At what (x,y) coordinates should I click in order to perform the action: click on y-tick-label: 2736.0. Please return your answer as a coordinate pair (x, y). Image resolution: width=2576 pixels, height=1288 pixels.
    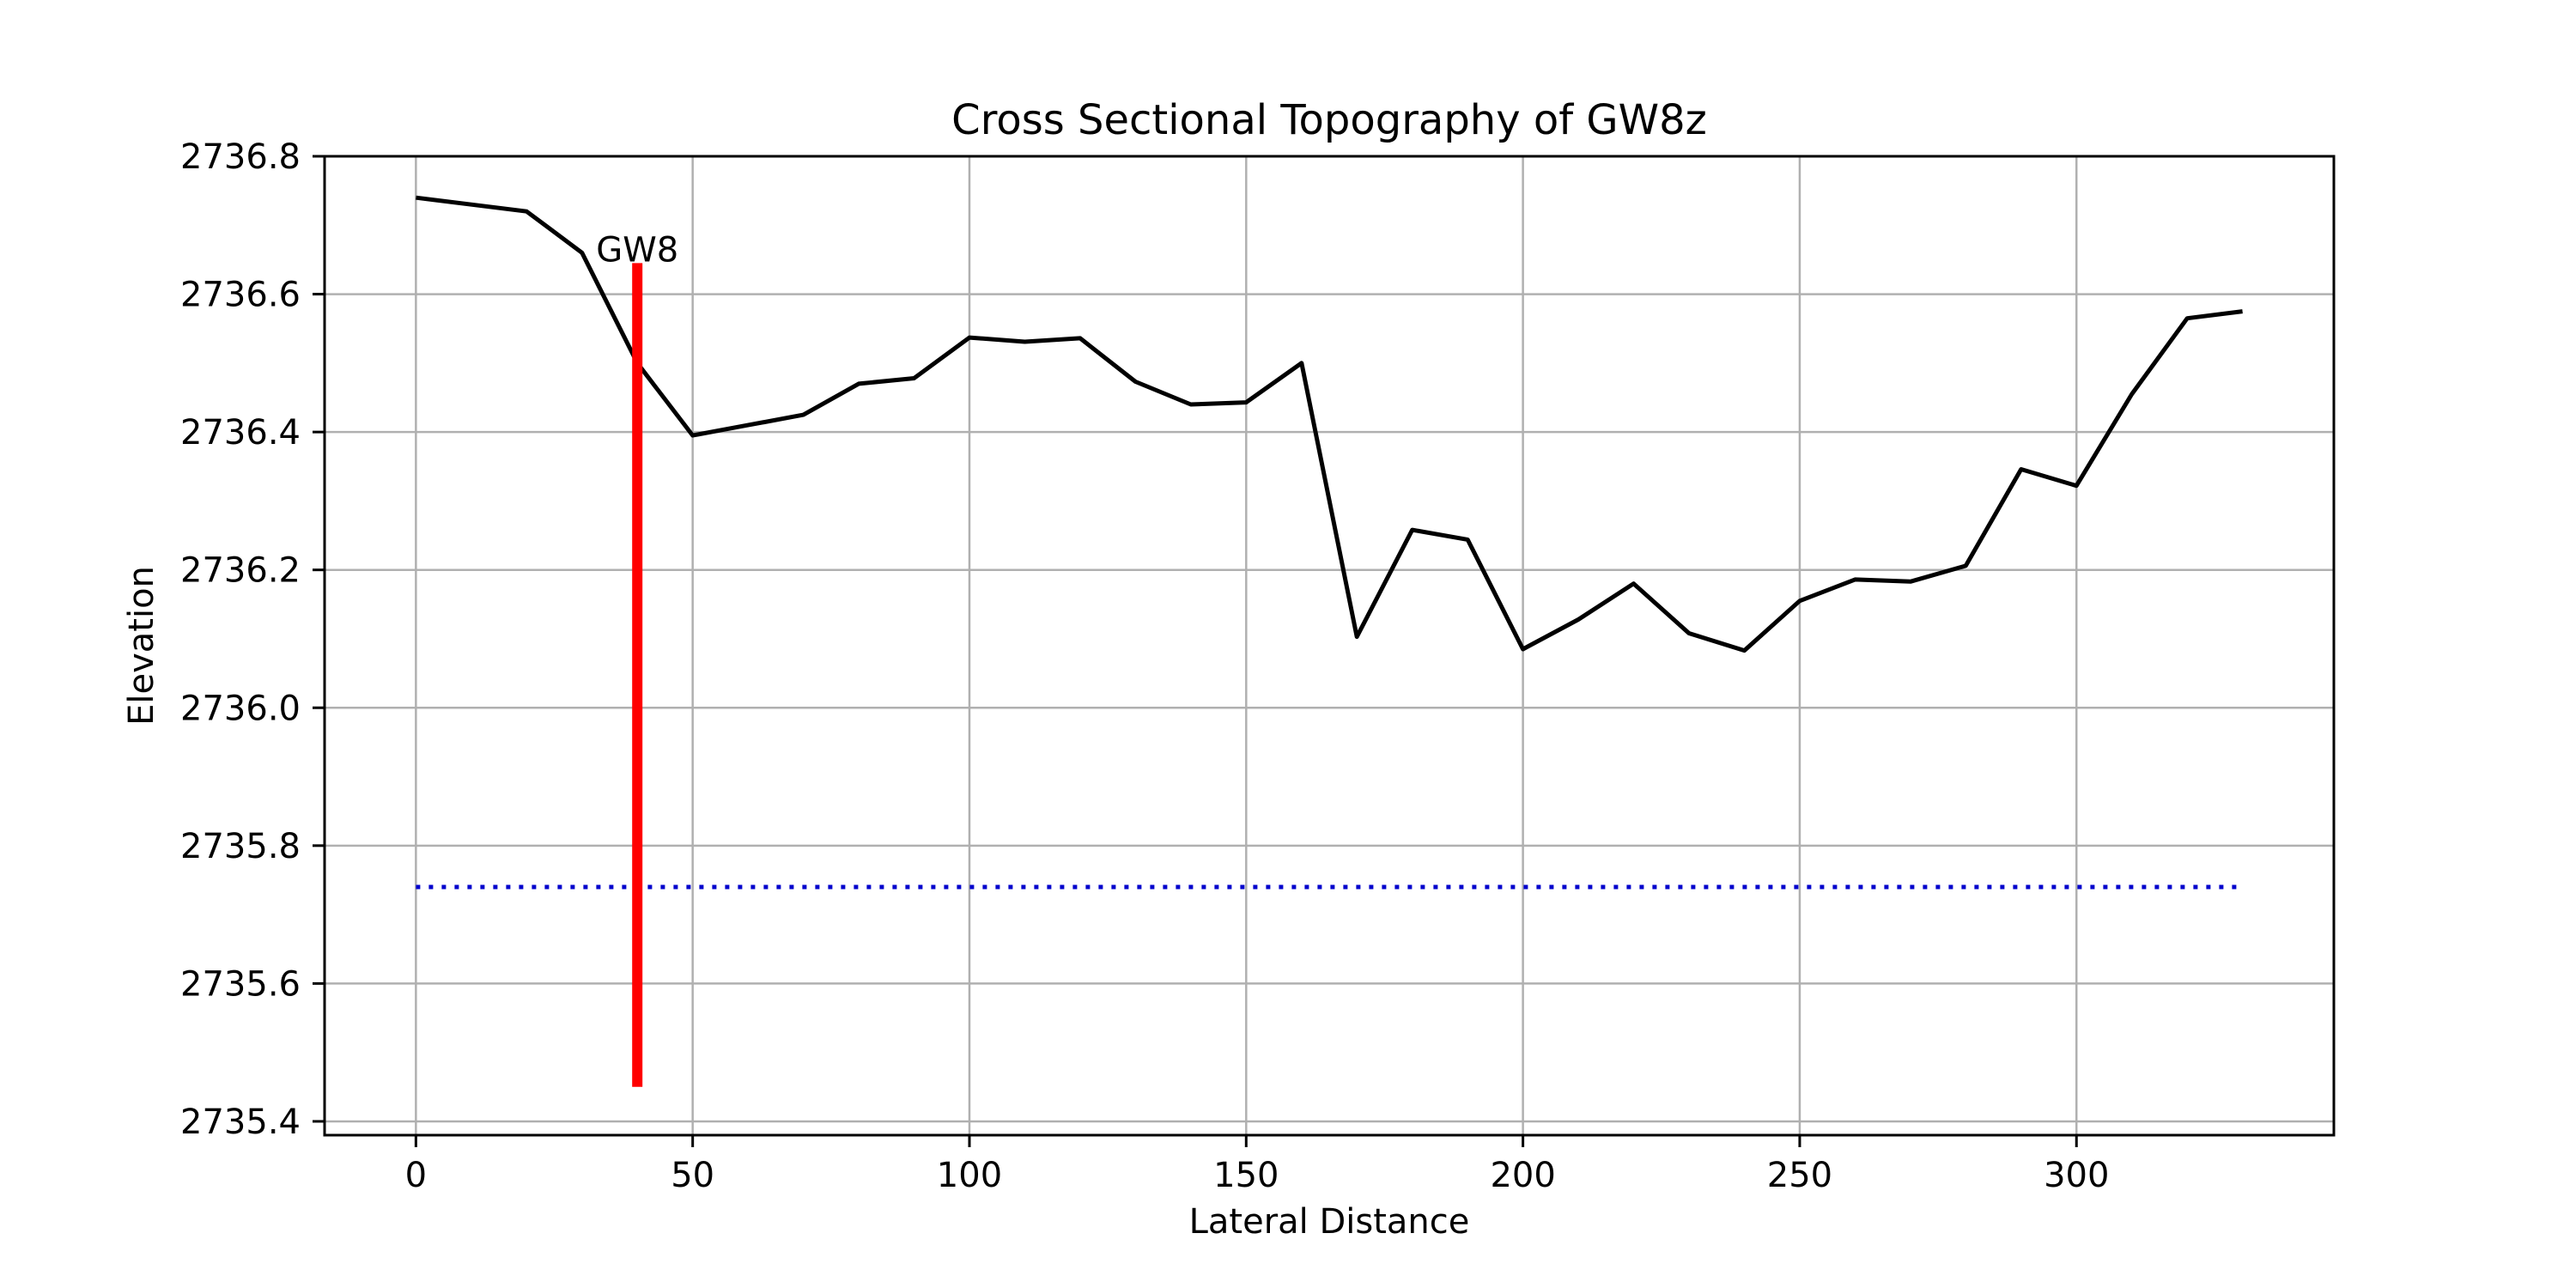
    Looking at the image, I should click on (240, 708).